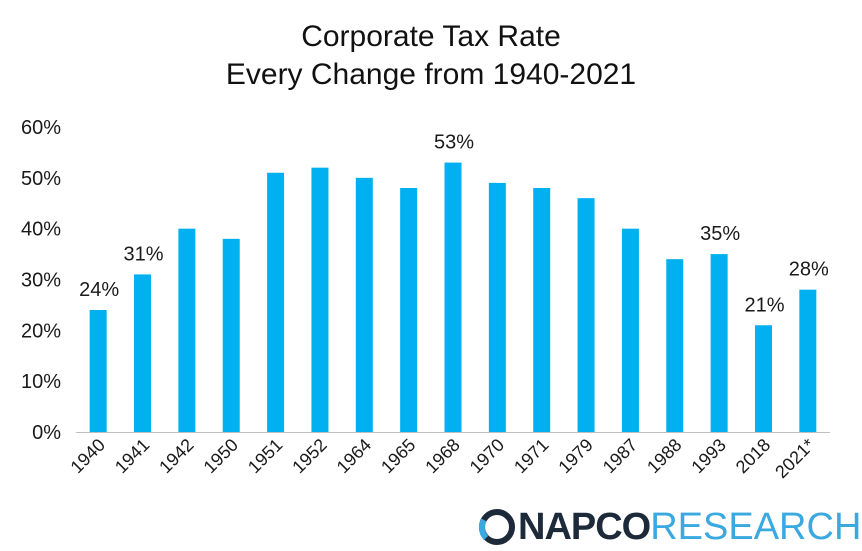 The image size is (862, 551). Describe the element at coordinates (309, 456) in the screenshot. I see `x-tick-label: 1952` at that location.